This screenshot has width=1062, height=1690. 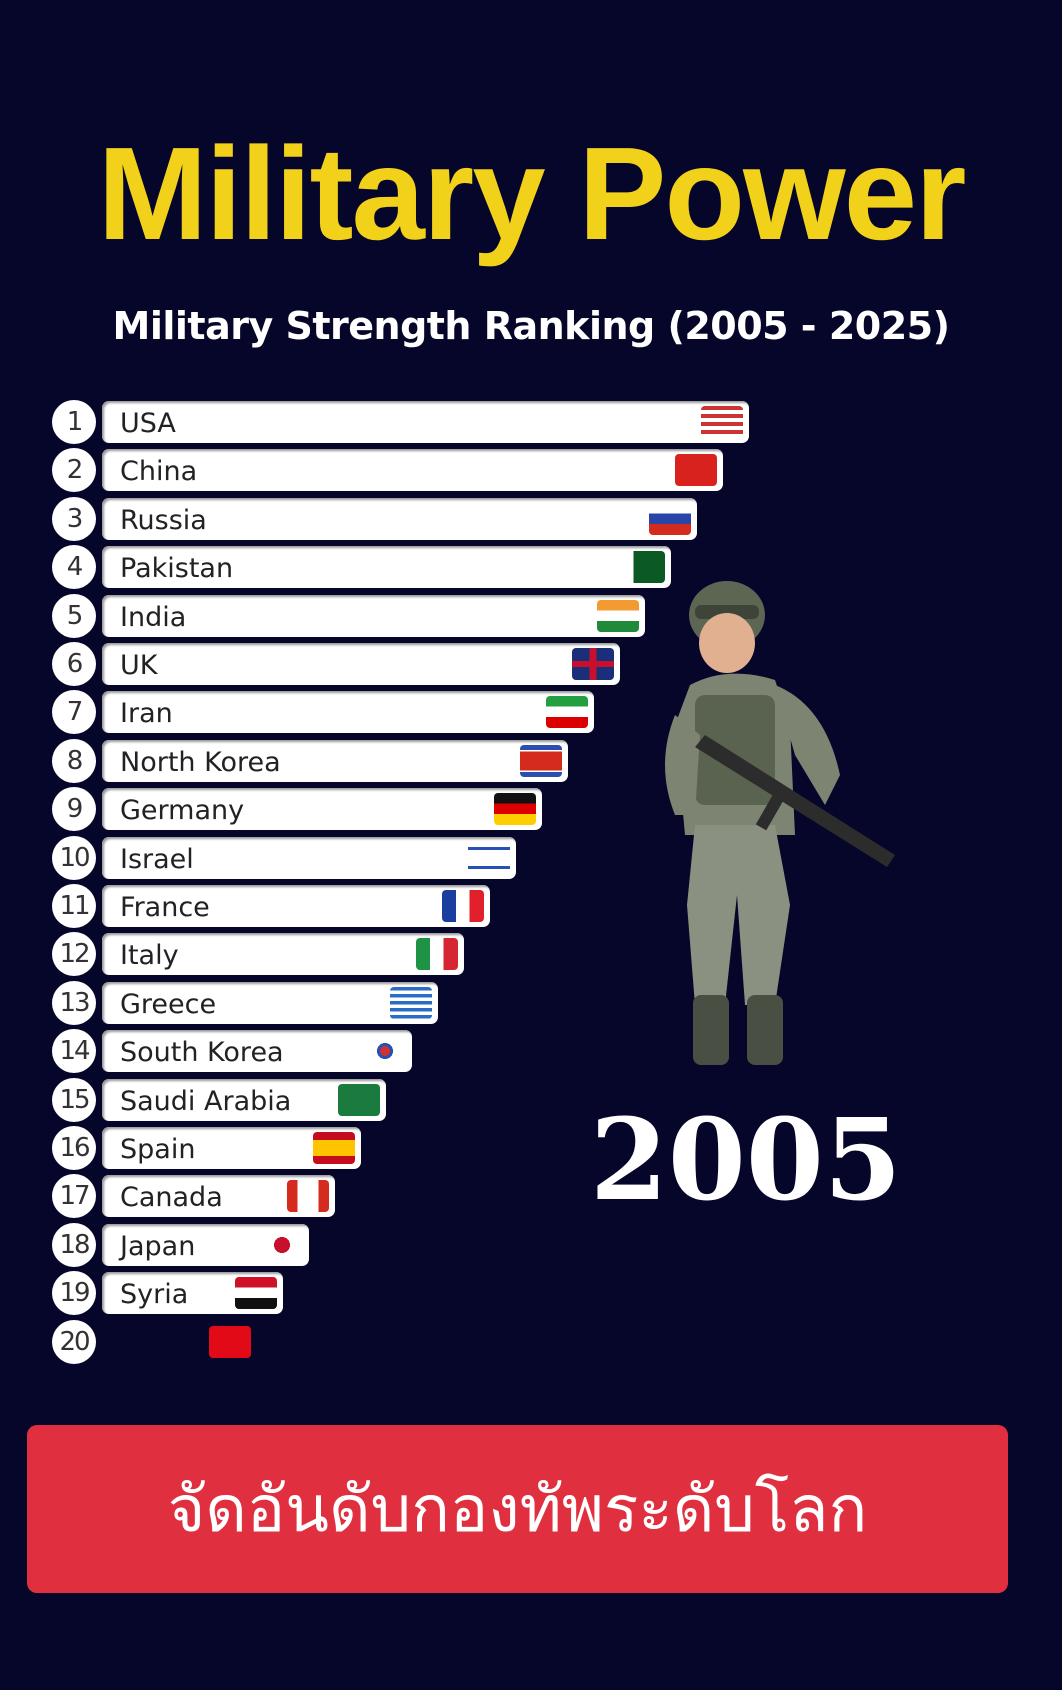 What do you see at coordinates (159, 472) in the screenshot?
I see `country-name: China` at bounding box center [159, 472].